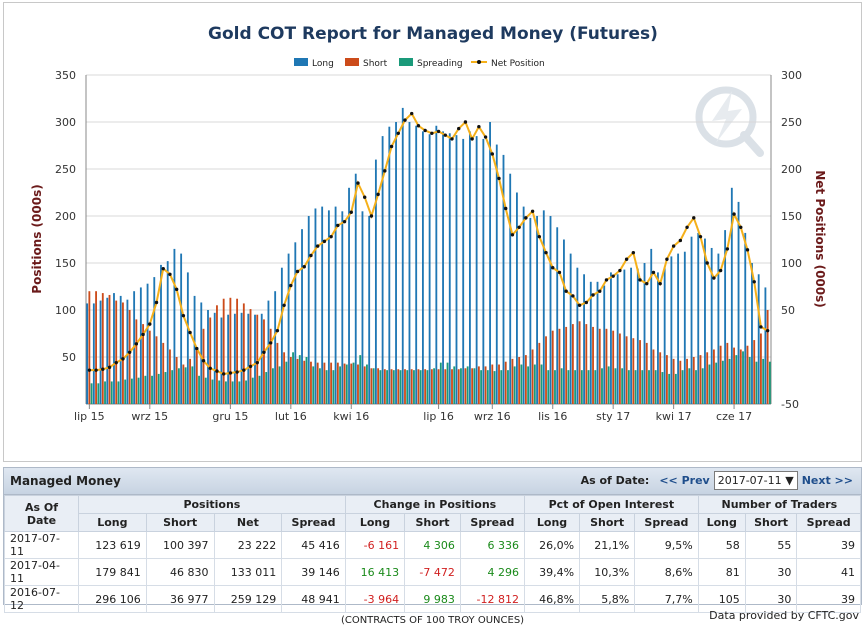  I want to click on x-tick-label: gru 15, so click(230, 416).